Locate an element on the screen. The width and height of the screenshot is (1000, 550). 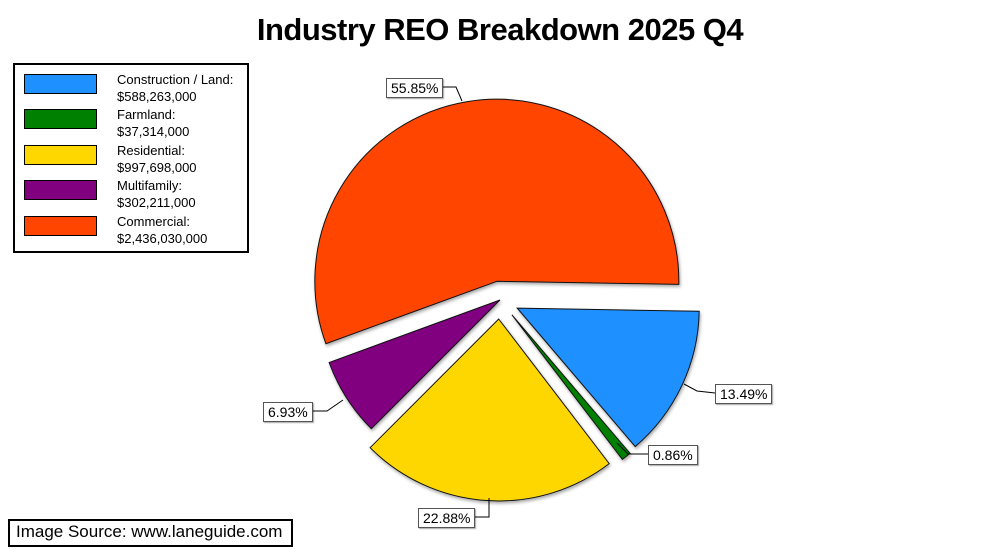
pie-slice-construction-land is located at coordinates (608, 377).